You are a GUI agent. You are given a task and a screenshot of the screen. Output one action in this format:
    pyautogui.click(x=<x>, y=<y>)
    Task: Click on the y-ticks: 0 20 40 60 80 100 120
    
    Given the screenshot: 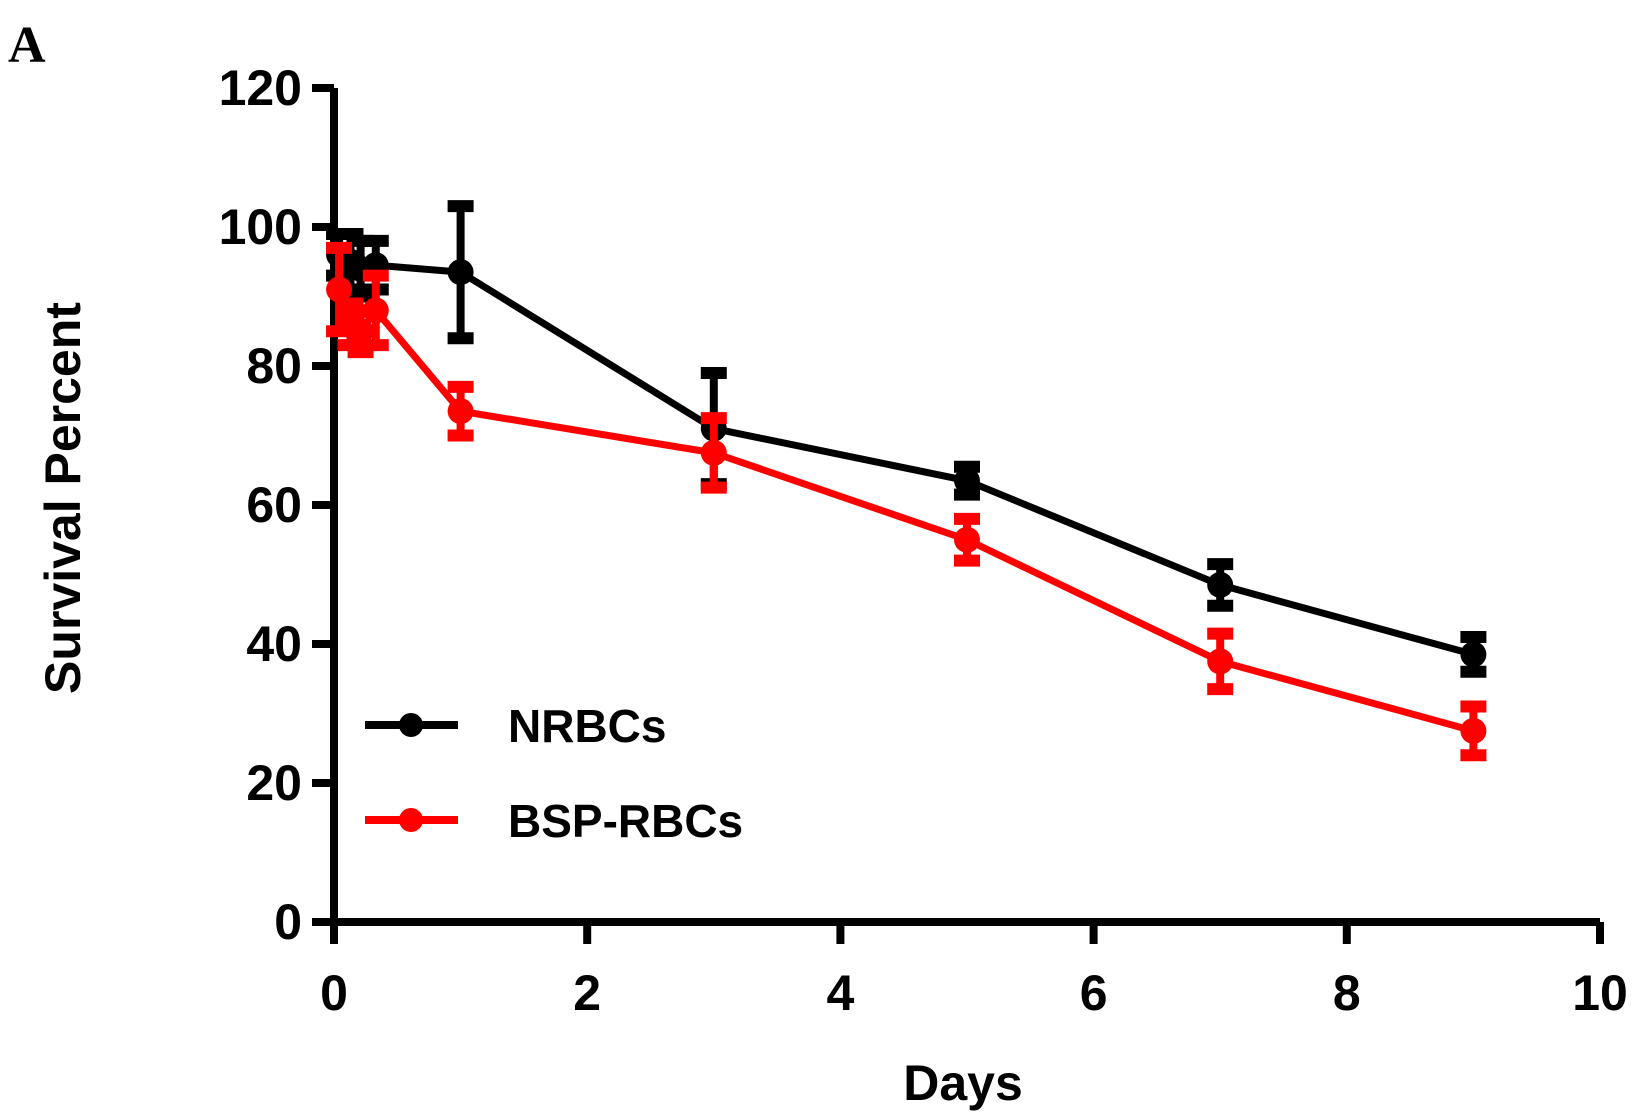 What is the action you would take?
    pyautogui.click(x=276, y=505)
    